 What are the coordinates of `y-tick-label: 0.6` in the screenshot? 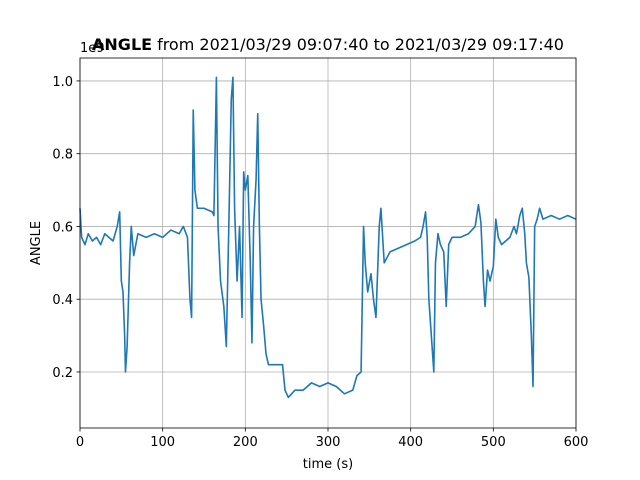 It's located at (62, 227).